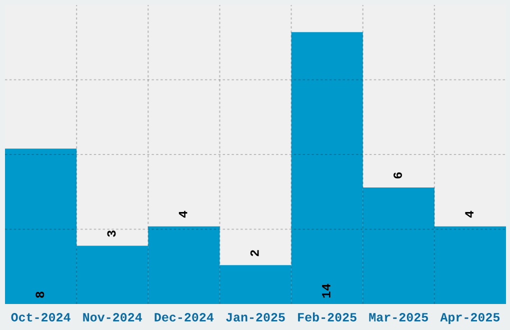 This screenshot has height=330, width=510. Describe the element at coordinates (255, 317) in the screenshot. I see `x-tick-label: Jan-2025` at that location.